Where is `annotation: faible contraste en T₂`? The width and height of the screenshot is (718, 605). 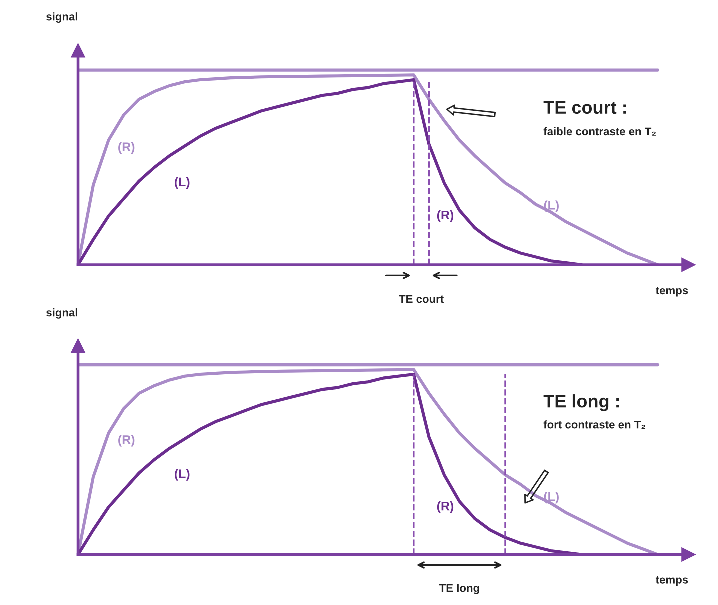 annotation: faible contraste en T₂ is located at coordinates (600, 131).